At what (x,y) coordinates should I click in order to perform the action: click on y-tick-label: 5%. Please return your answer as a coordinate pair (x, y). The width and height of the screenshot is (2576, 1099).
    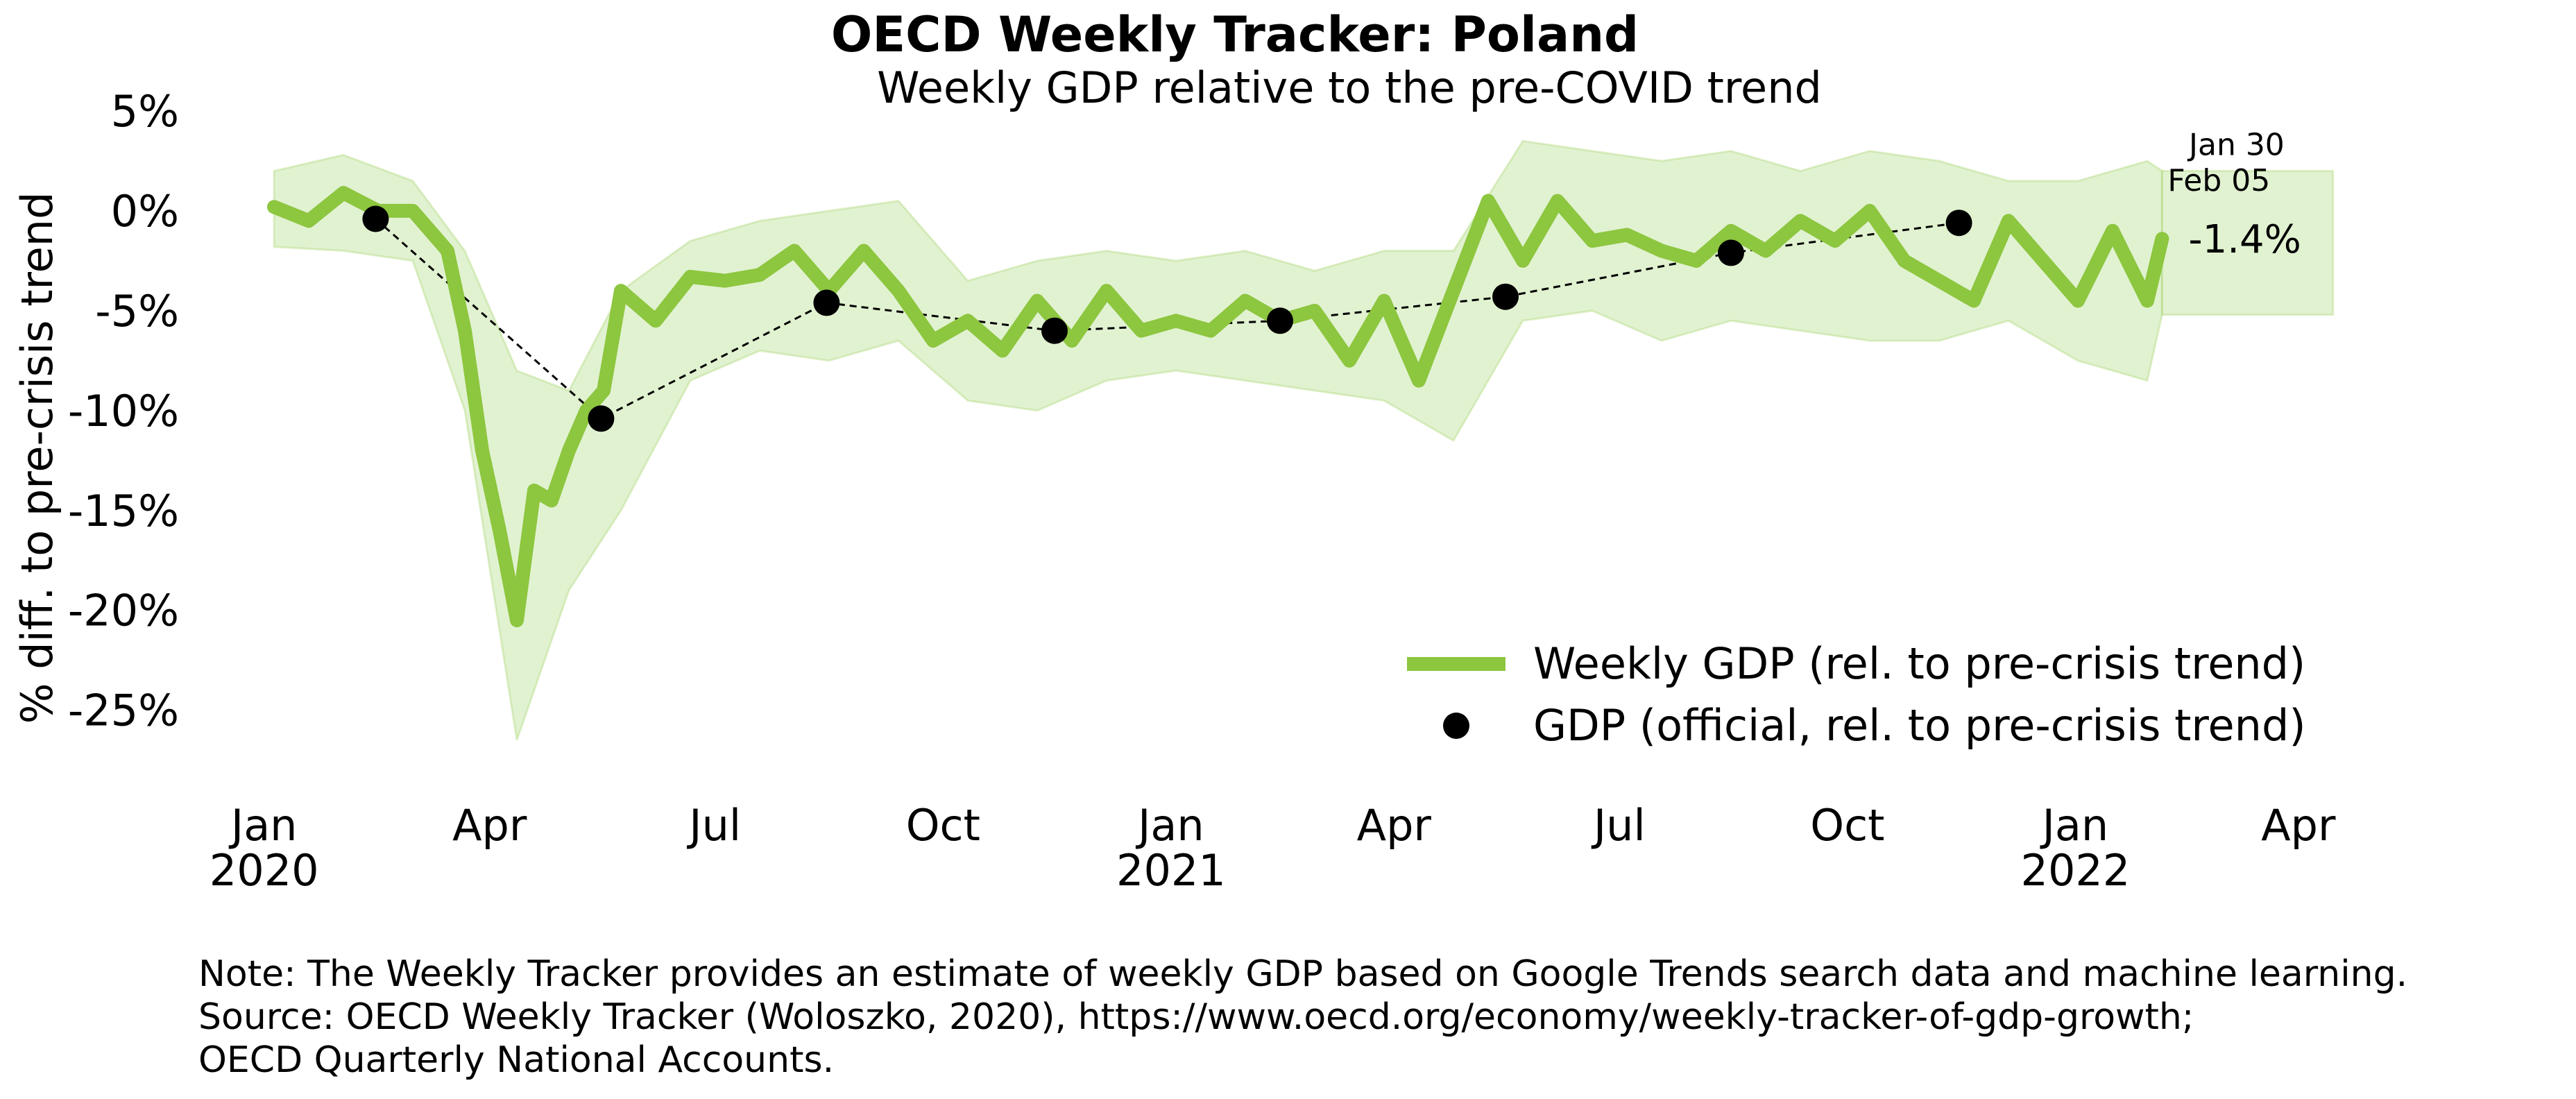
    Looking at the image, I should click on (145, 111).